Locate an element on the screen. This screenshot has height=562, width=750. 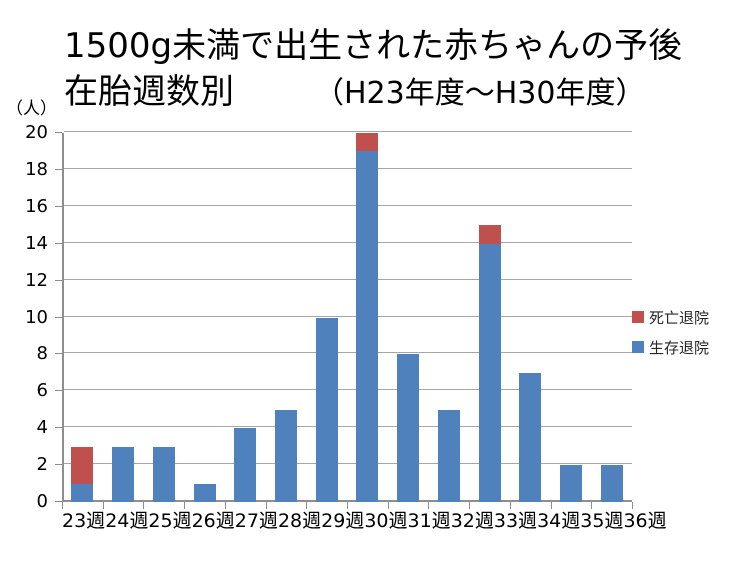
y-tick-label: 6 is located at coordinates (42, 391).